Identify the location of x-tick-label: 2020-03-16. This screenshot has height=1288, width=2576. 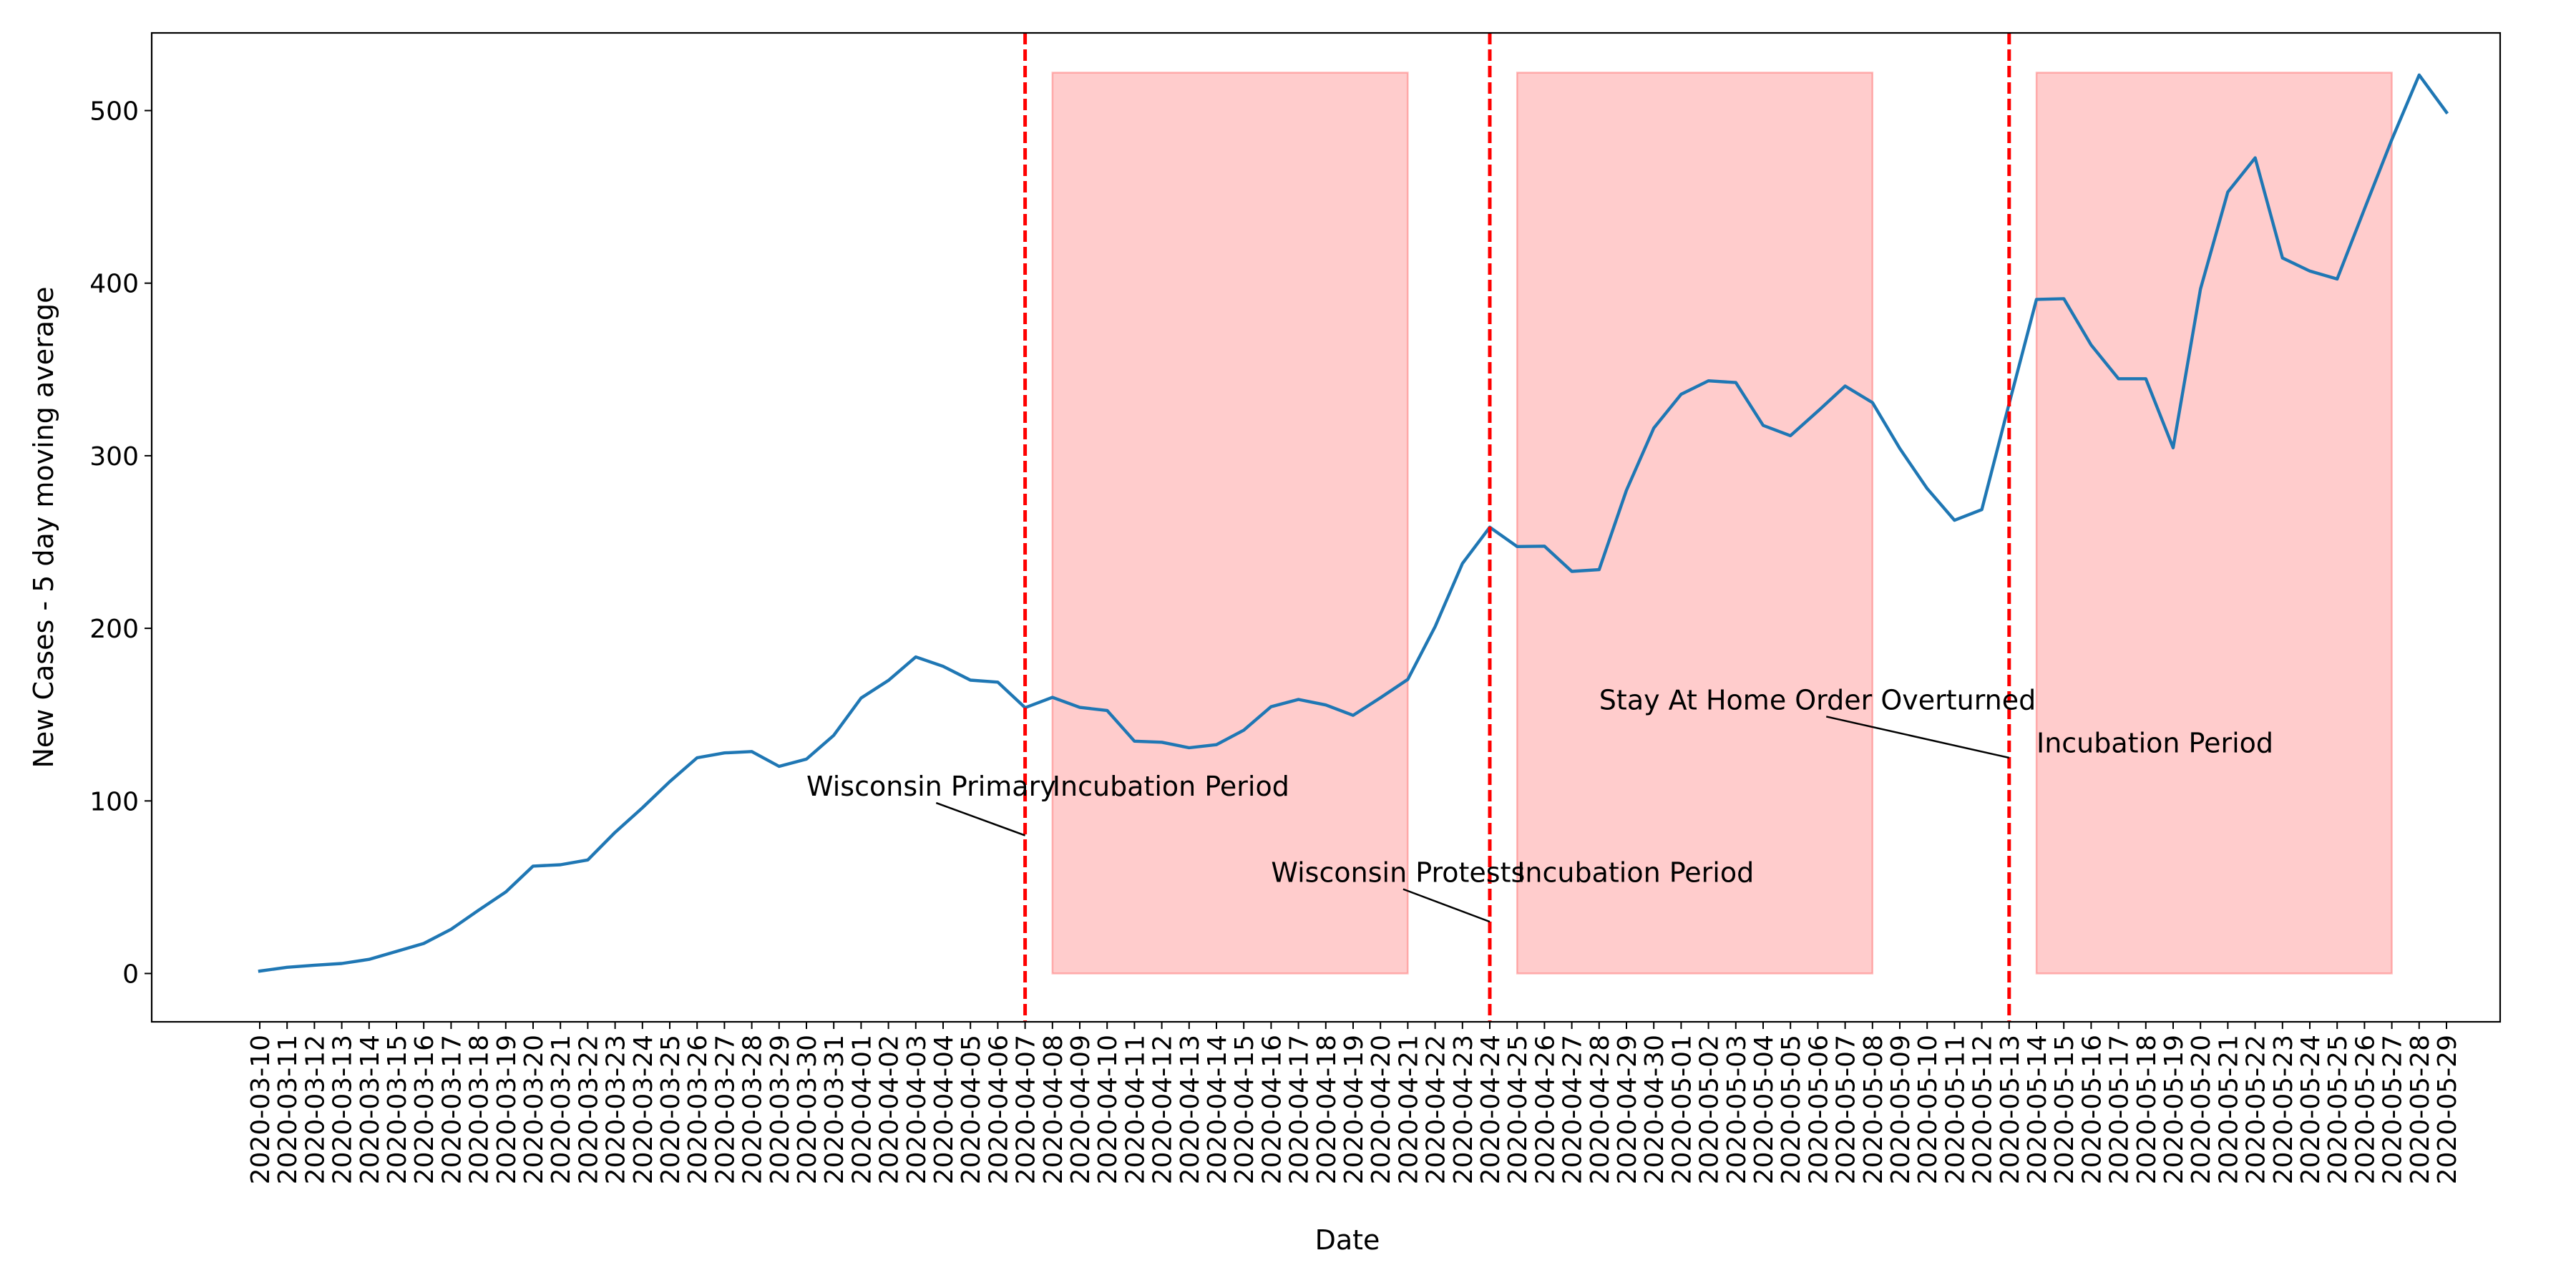
(425, 1109).